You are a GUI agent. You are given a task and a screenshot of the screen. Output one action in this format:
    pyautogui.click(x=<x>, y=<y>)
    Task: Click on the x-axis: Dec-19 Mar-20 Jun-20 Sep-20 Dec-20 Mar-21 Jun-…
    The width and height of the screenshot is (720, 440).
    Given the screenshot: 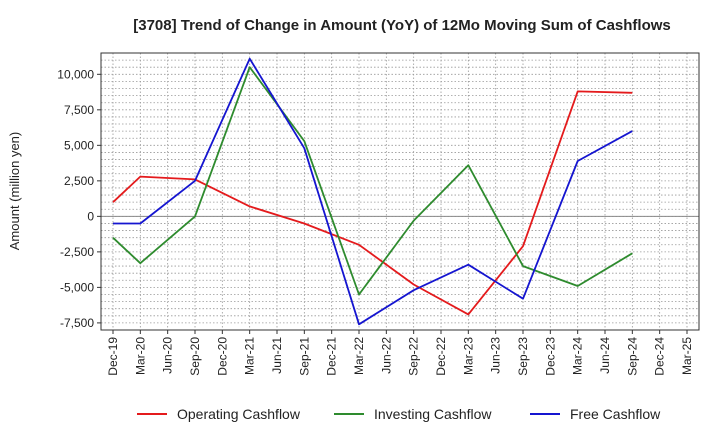 What is the action you would take?
    pyautogui.click(x=400, y=353)
    